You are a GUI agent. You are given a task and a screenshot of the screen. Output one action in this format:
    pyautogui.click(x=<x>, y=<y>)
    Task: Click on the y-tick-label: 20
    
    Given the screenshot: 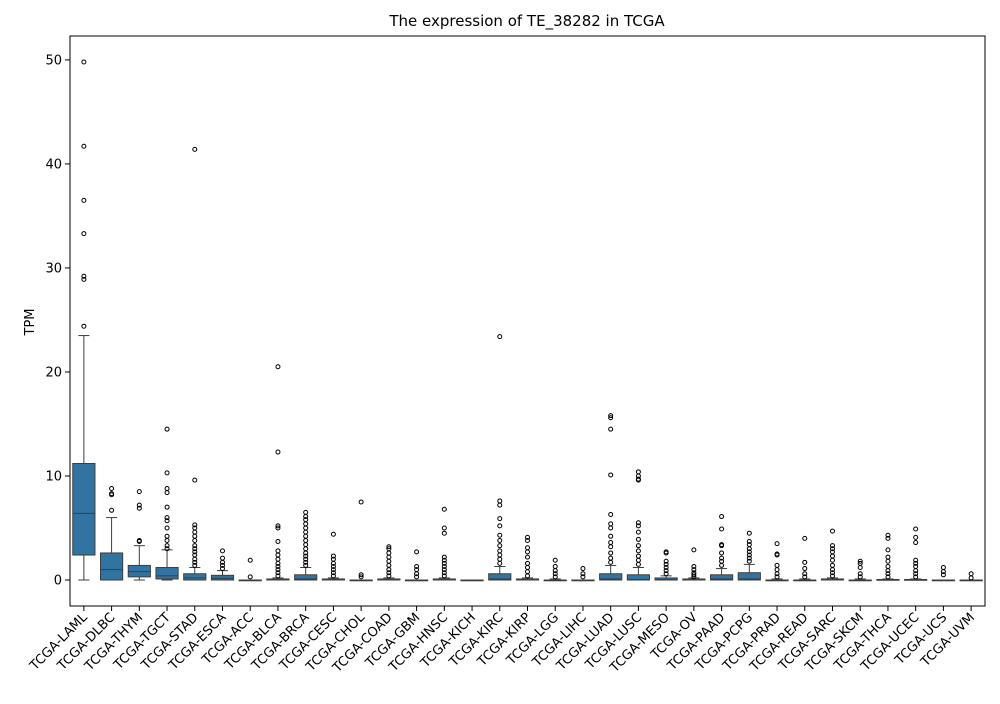 What is the action you would take?
    pyautogui.click(x=53, y=372)
    